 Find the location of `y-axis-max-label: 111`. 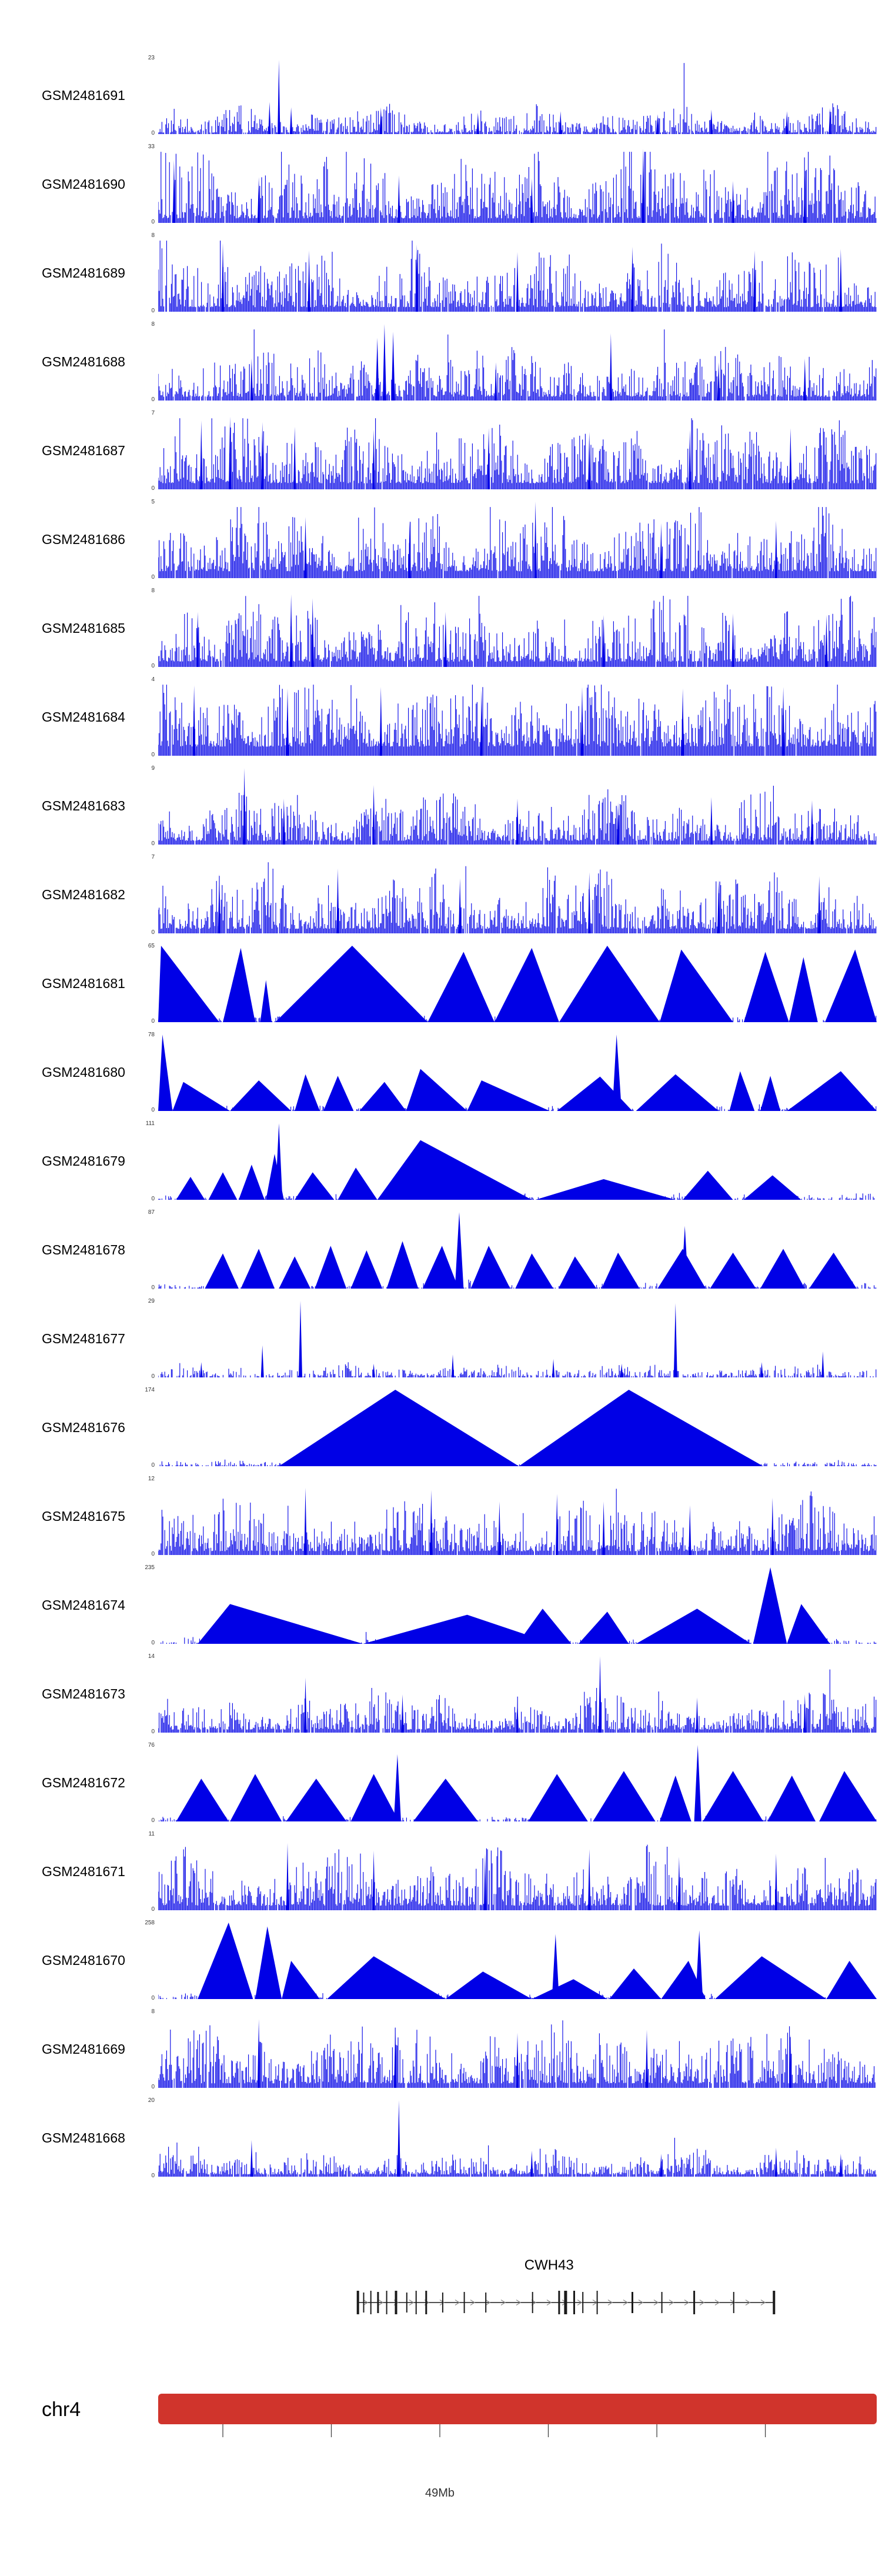

y-axis-max-label: 111 is located at coordinates (150, 1123).